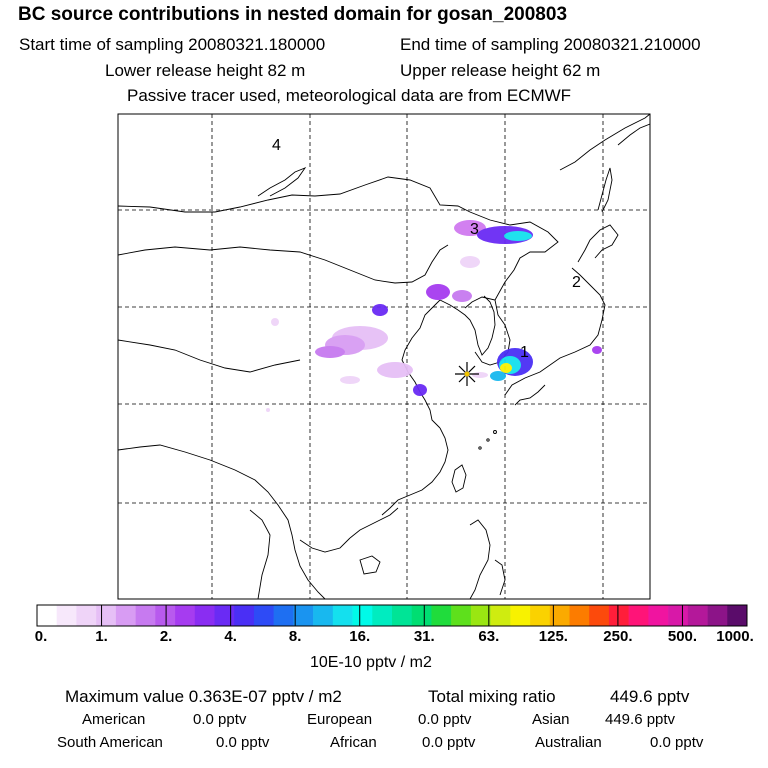 The width and height of the screenshot is (768, 768). What do you see at coordinates (640, 719) in the screenshot?
I see `contribution-value: 449.6 pptv` at bounding box center [640, 719].